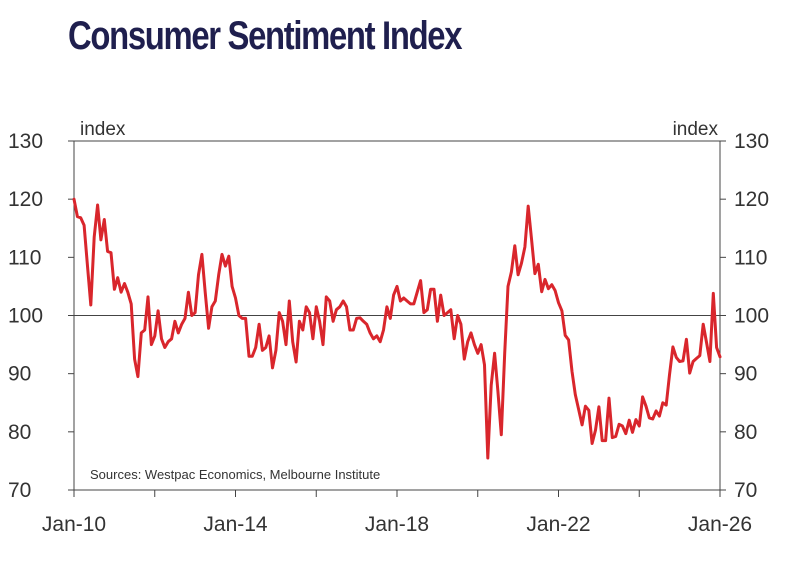 This screenshot has width=806, height=565. Describe the element at coordinates (25, 199) in the screenshot. I see `left-y-tick-label: 120` at that location.